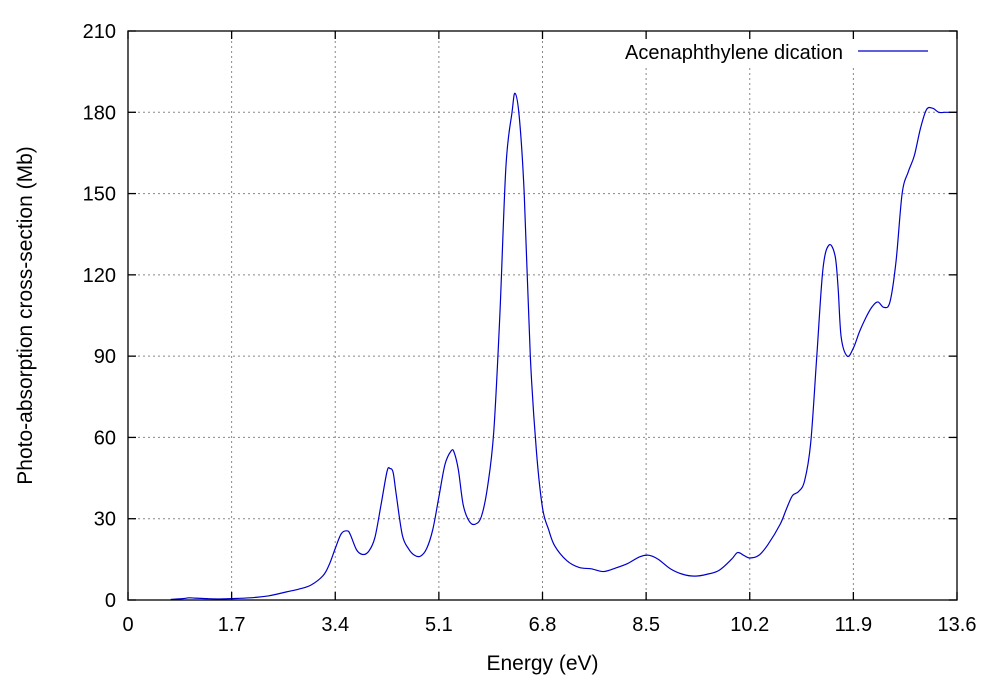 This screenshot has height=700, width=1000. What do you see at coordinates (99, 276) in the screenshot?
I see `y-tick-label: 120` at bounding box center [99, 276].